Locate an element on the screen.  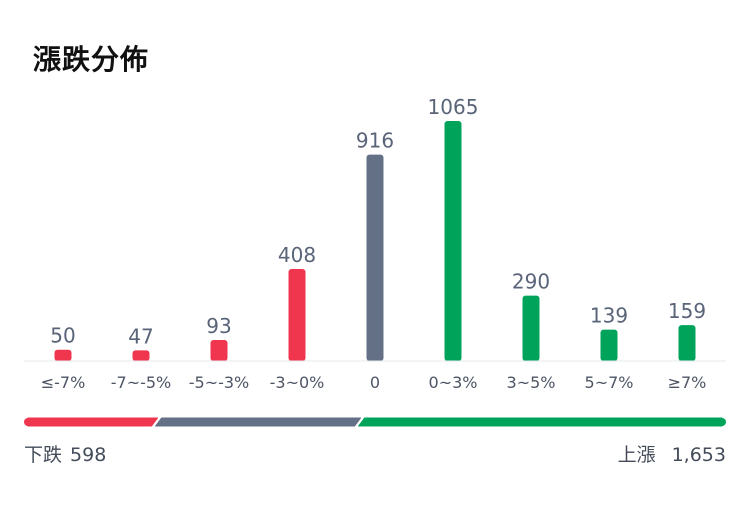
category-tick-label: -5~-3% is located at coordinates (219, 382).